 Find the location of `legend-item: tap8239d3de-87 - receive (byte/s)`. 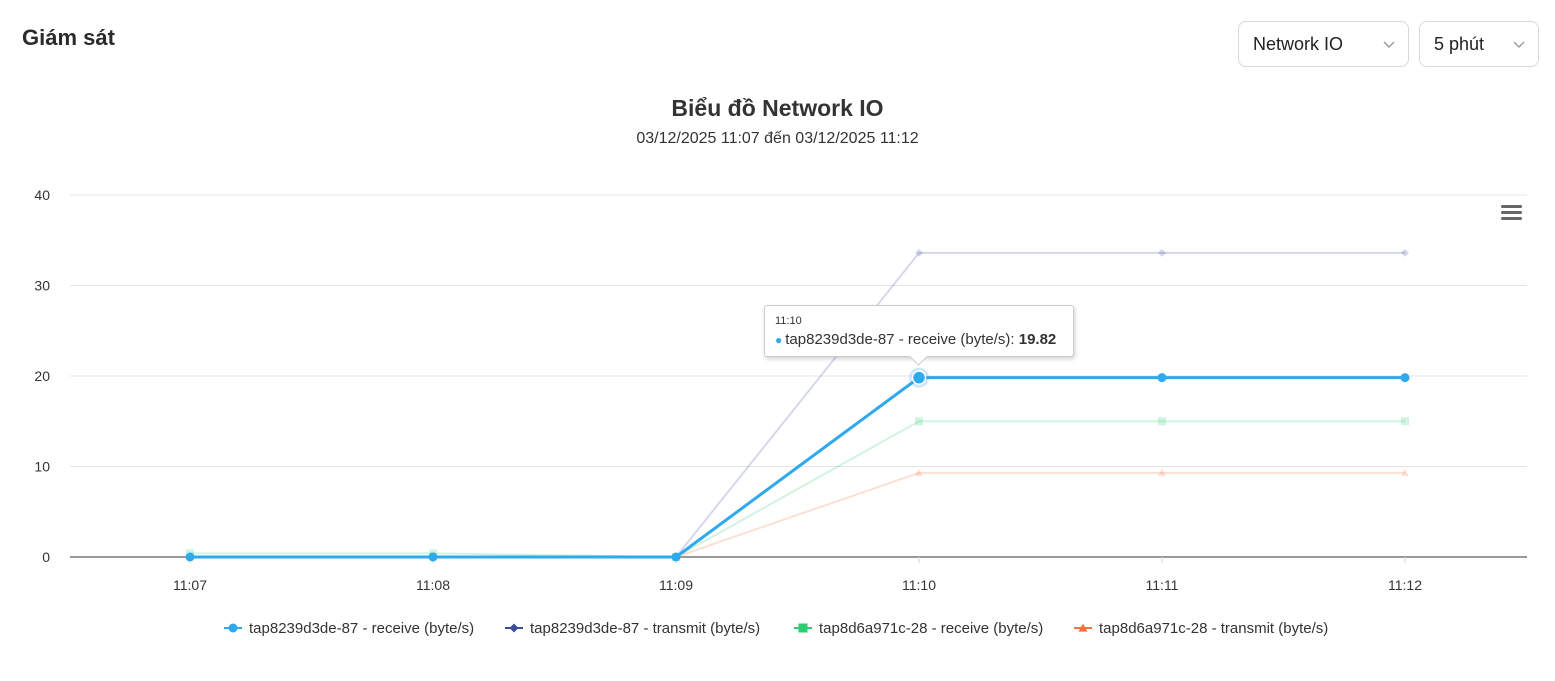

legend-item: tap8239d3de-87 - receive (byte/s) is located at coordinates (349, 628).